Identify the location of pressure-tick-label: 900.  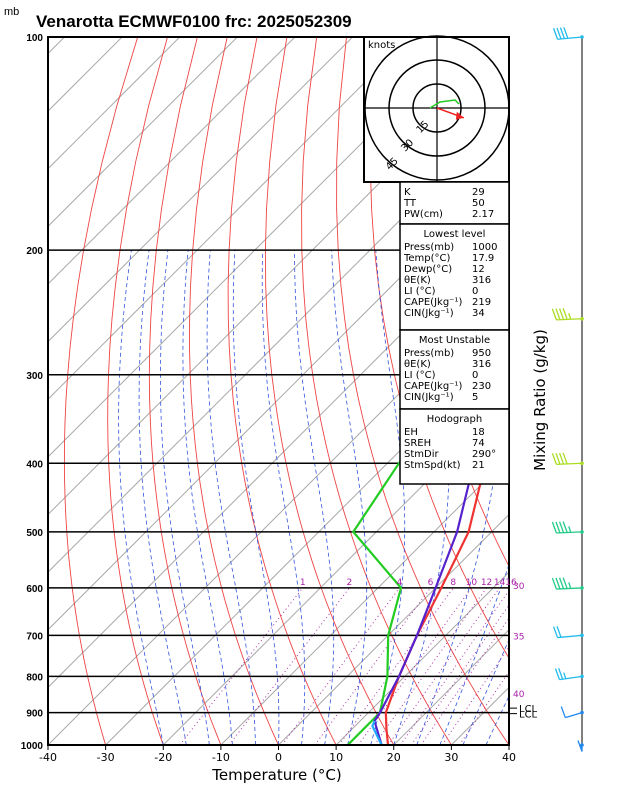
(34, 714).